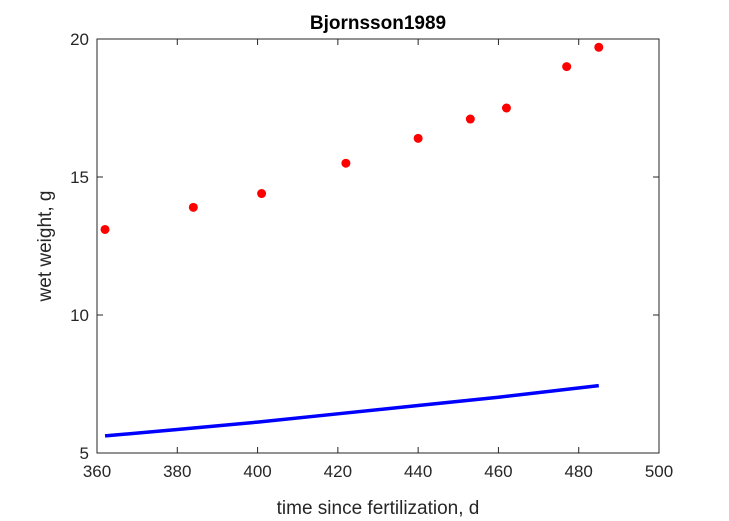 This screenshot has width=729, height=521. What do you see at coordinates (79, 315) in the screenshot?
I see `y-tick-label: 10` at bounding box center [79, 315].